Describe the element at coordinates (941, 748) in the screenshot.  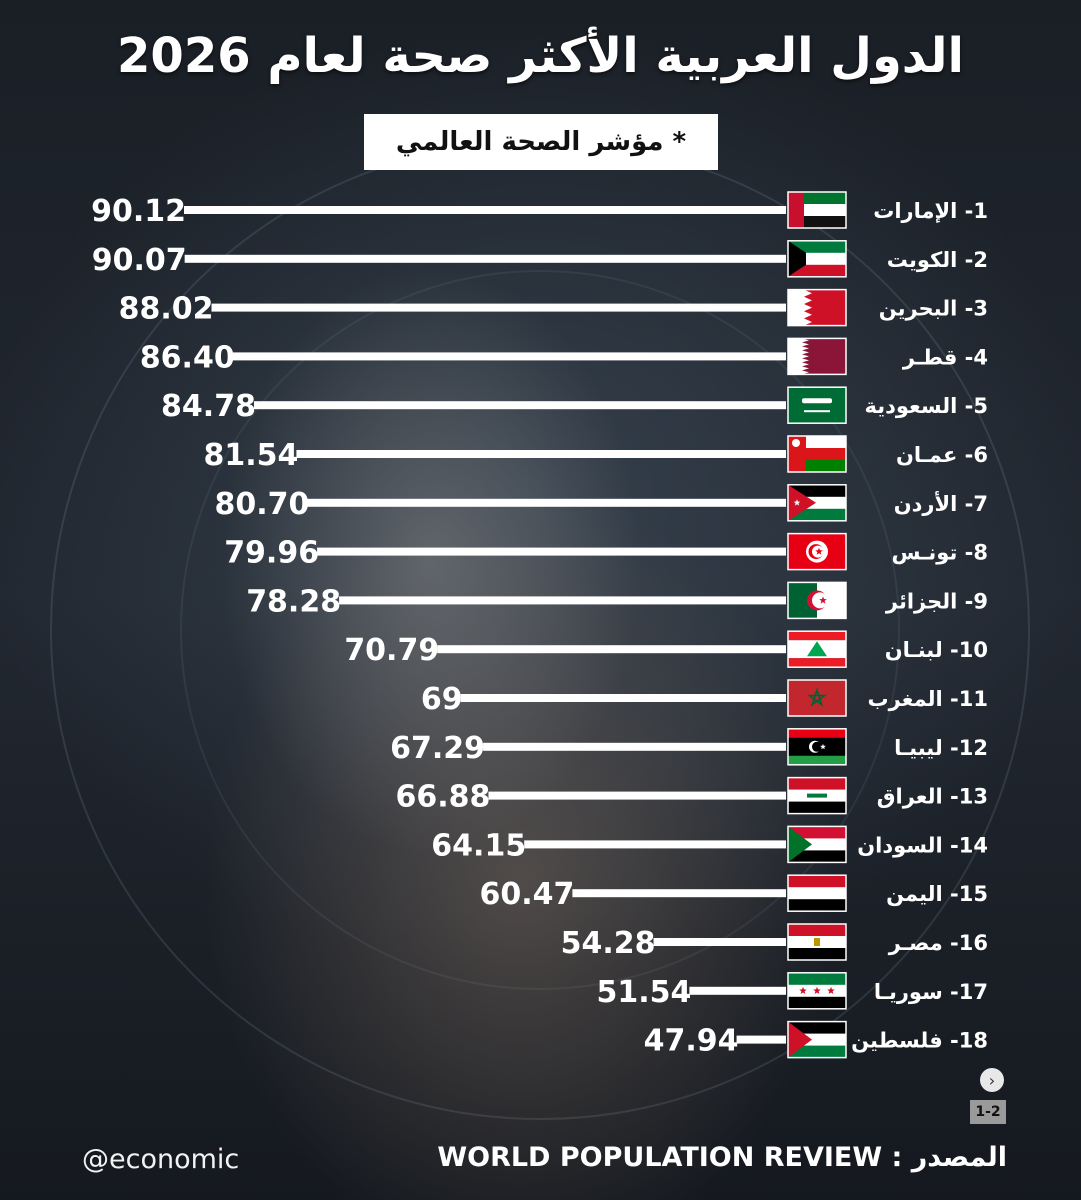
I see `category-label: 12- ليبيـا` at that location.